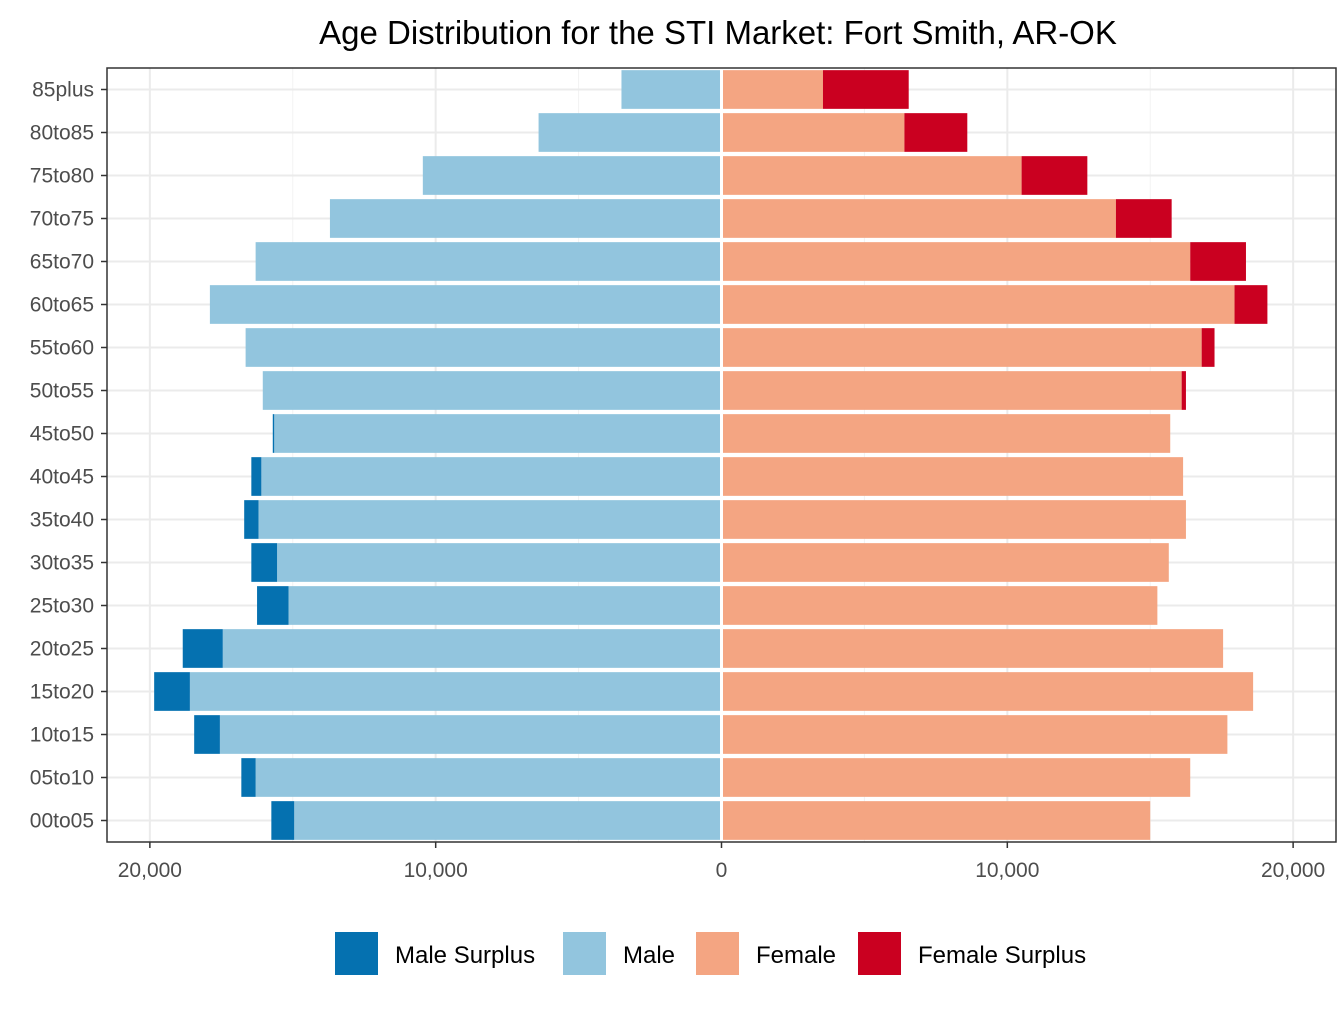  What do you see at coordinates (1218, 261) in the screenshot?
I see `female-surplus-bar-65to70` at bounding box center [1218, 261].